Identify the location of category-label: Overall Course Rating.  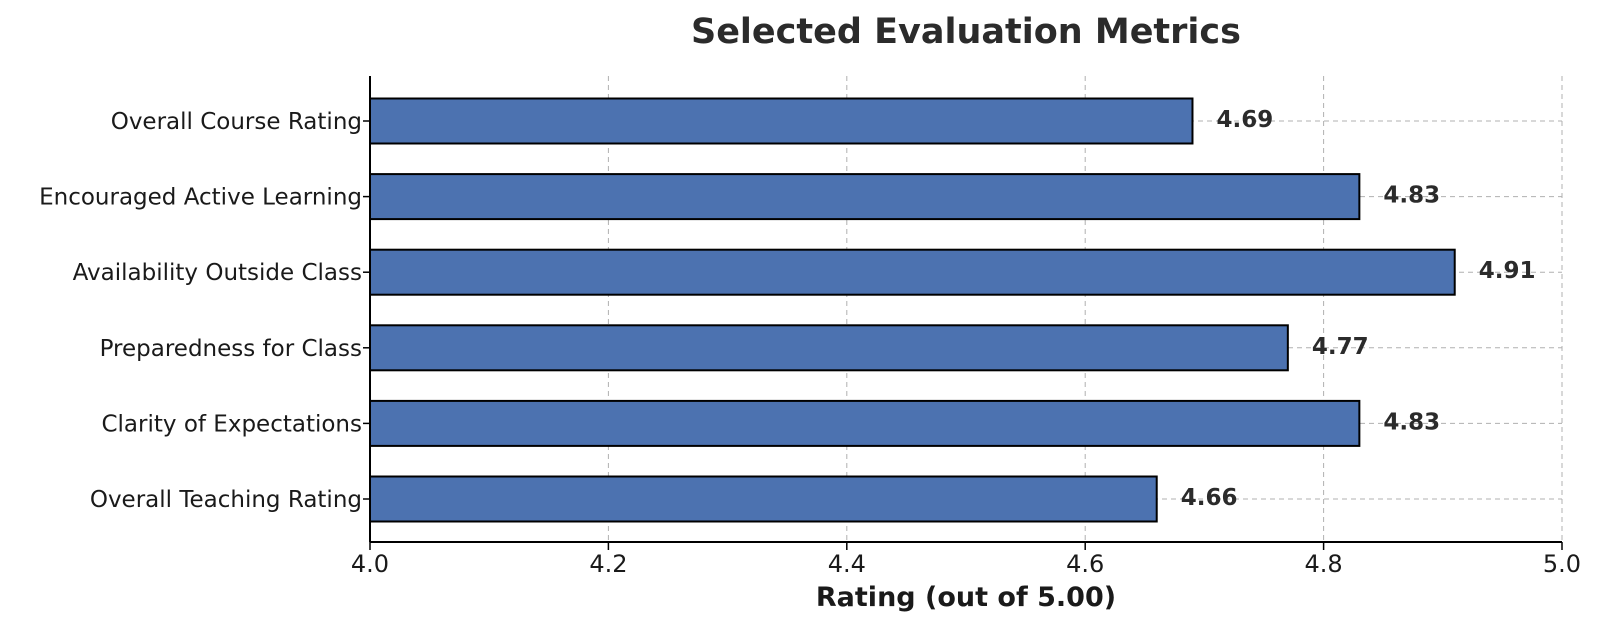
(236, 122).